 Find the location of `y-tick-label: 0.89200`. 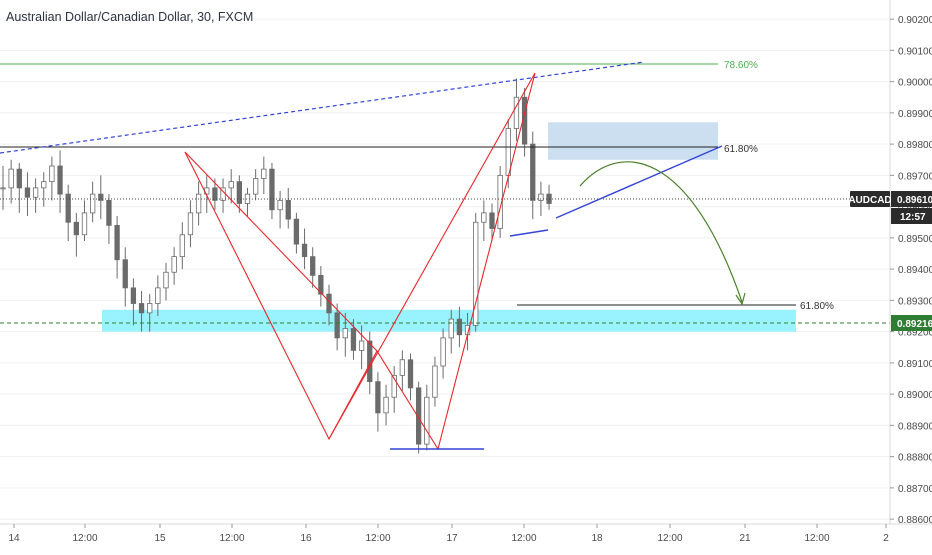

y-tick-label: 0.89200 is located at coordinates (915, 333).